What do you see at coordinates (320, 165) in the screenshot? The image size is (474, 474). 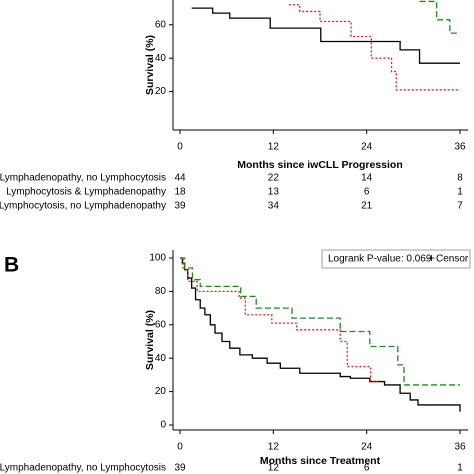 I see `x-axis-title: Months since iwCLL Progression` at bounding box center [320, 165].